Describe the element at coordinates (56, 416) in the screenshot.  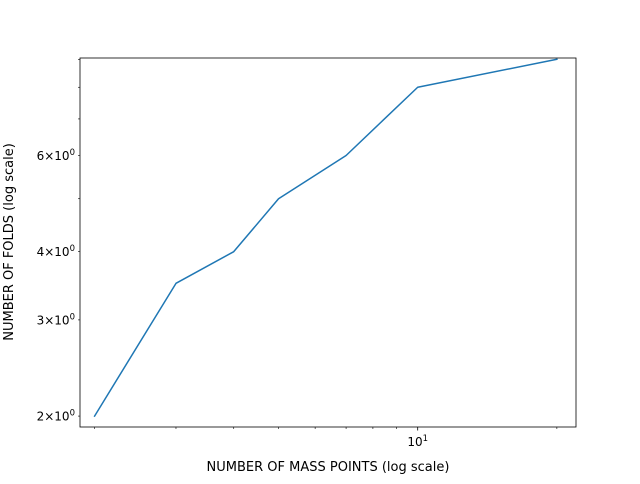
I see `y-tick-label: 2×100` at that location.